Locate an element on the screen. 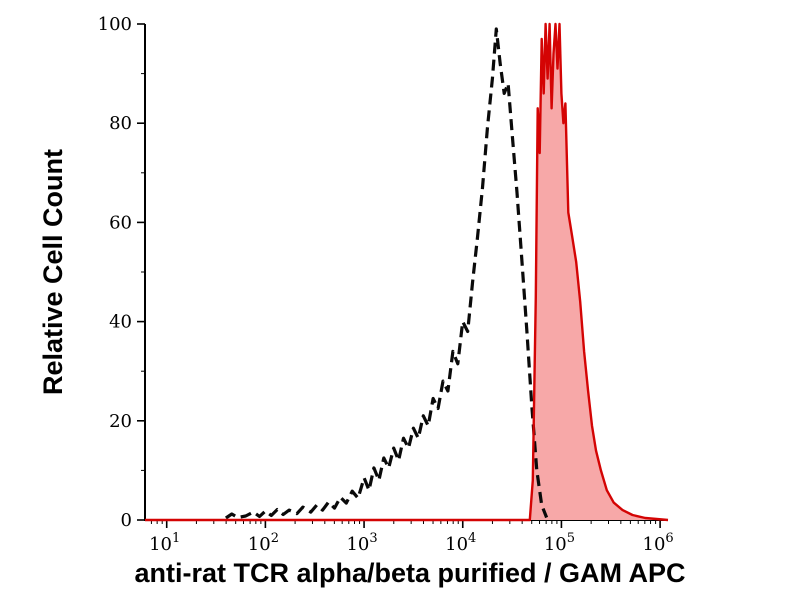 The width and height of the screenshot is (800, 600). x-tick-label: 10³ is located at coordinates (361, 543).